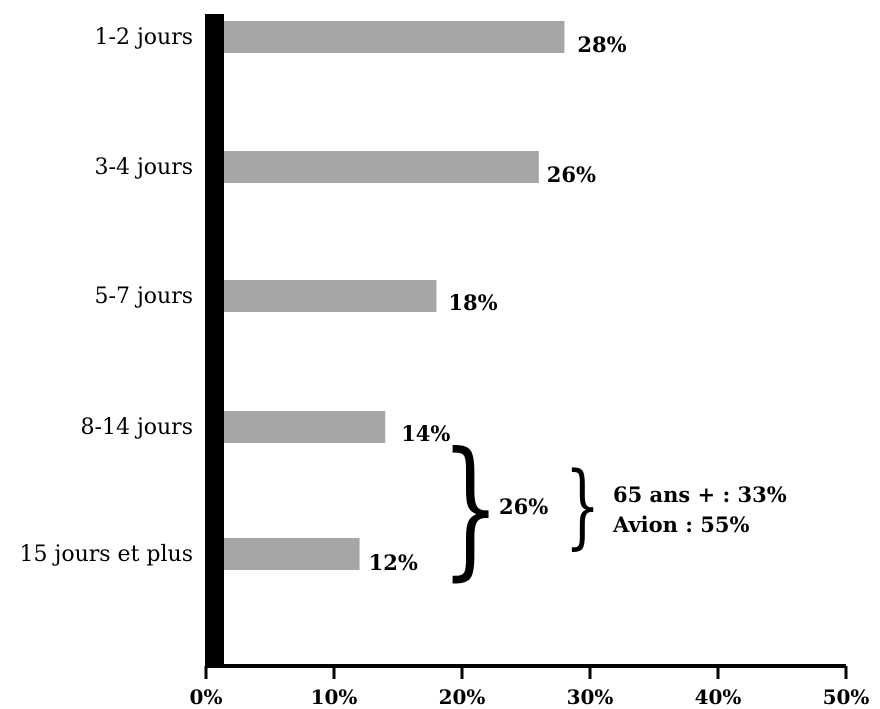 This screenshot has width=880, height=709. What do you see at coordinates (590, 697) in the screenshot?
I see `x-tick-label: 30%` at bounding box center [590, 697].